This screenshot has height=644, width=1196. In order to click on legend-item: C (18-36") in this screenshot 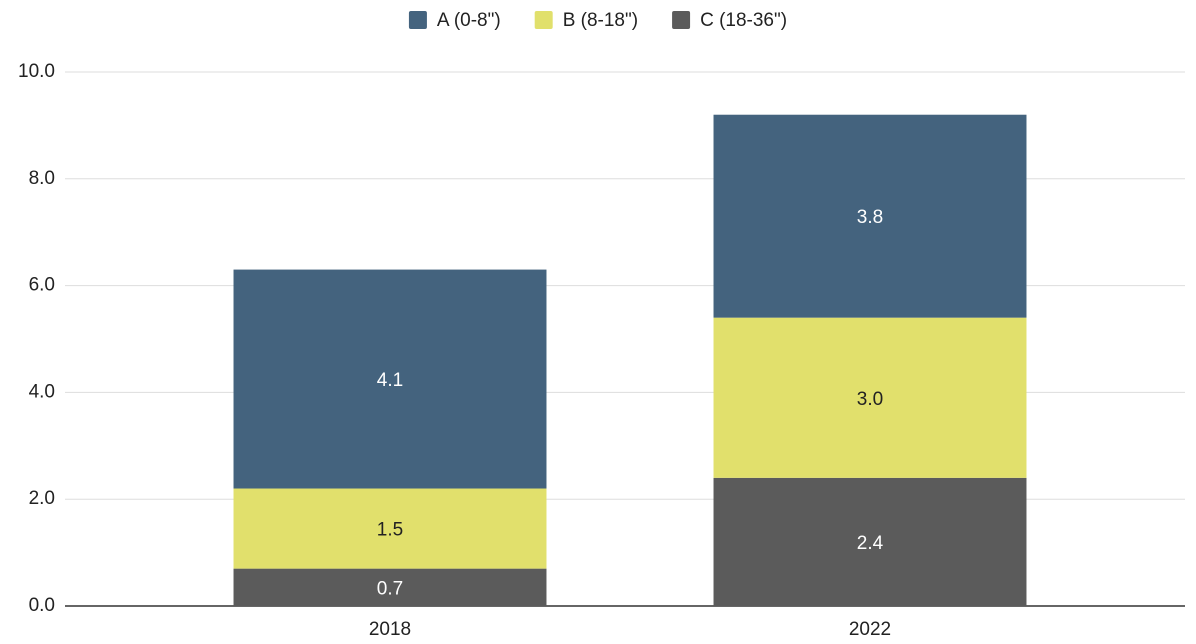, I will do `click(729, 20)`.